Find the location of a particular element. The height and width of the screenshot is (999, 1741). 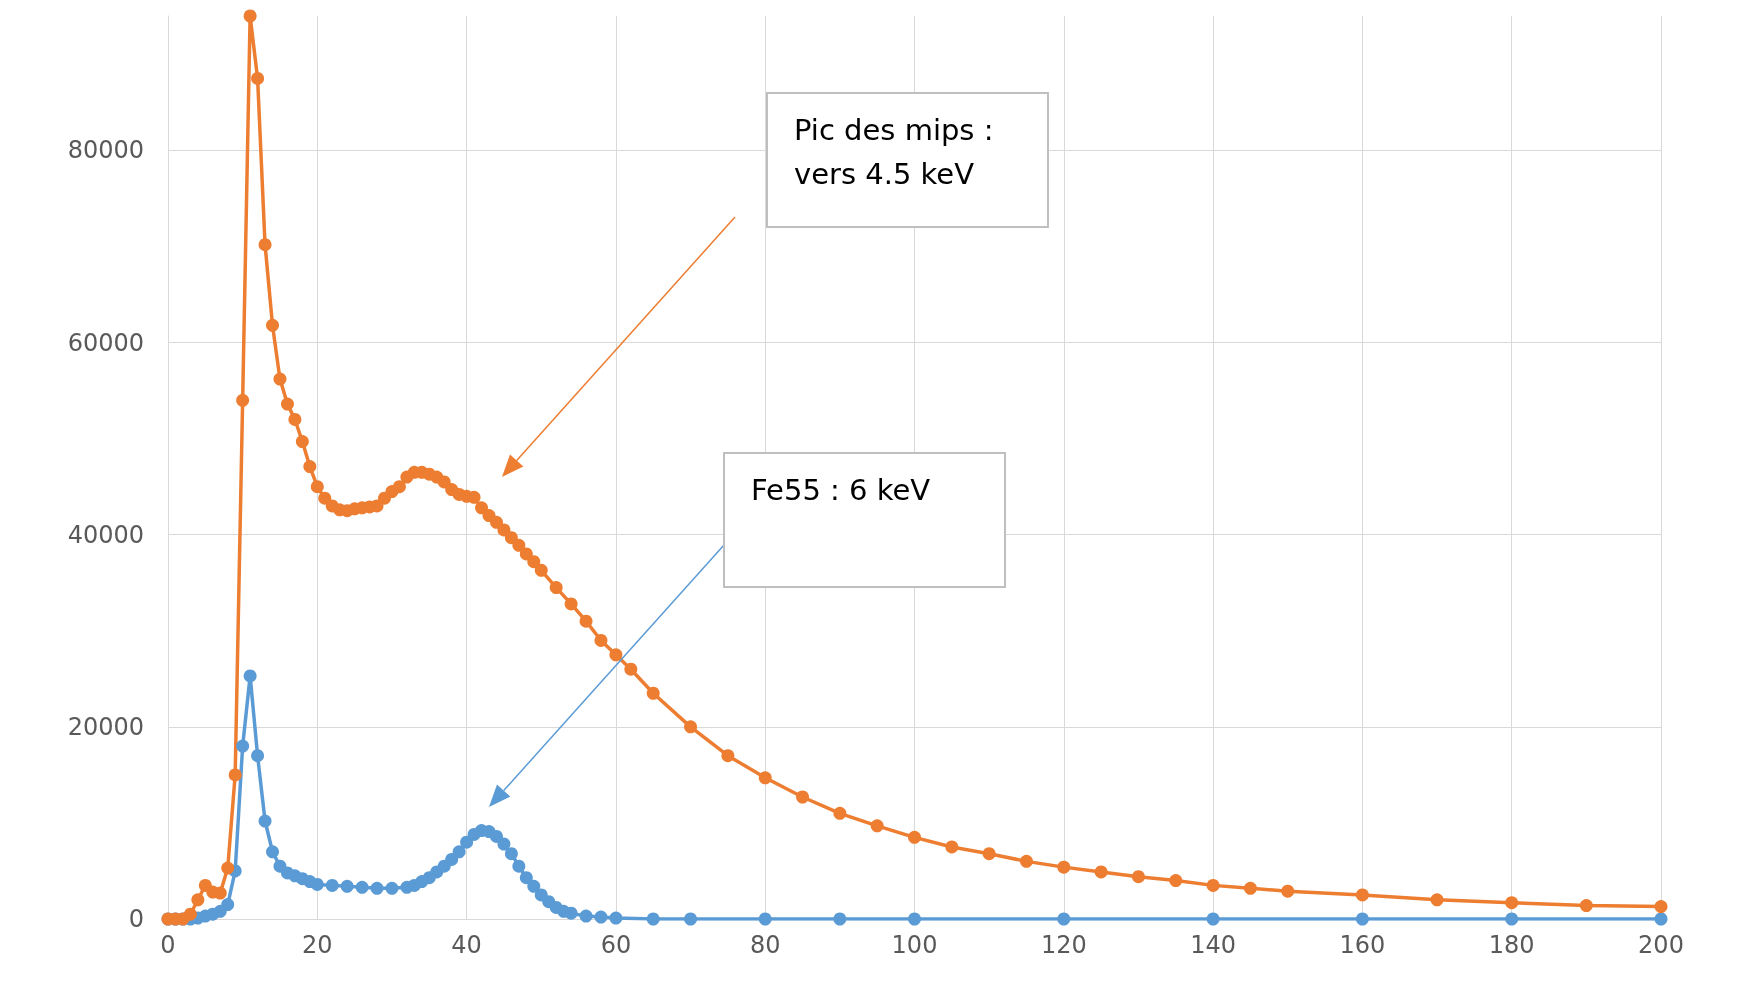

x-tick-label: 80 is located at coordinates (765, 945).